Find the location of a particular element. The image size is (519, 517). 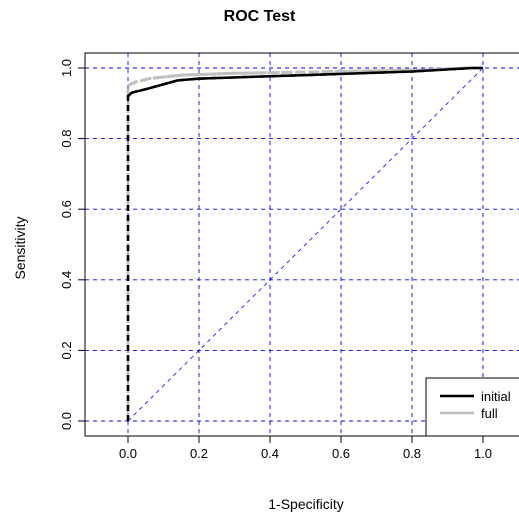

y-tick-label: 0.8 is located at coordinates (66, 139).